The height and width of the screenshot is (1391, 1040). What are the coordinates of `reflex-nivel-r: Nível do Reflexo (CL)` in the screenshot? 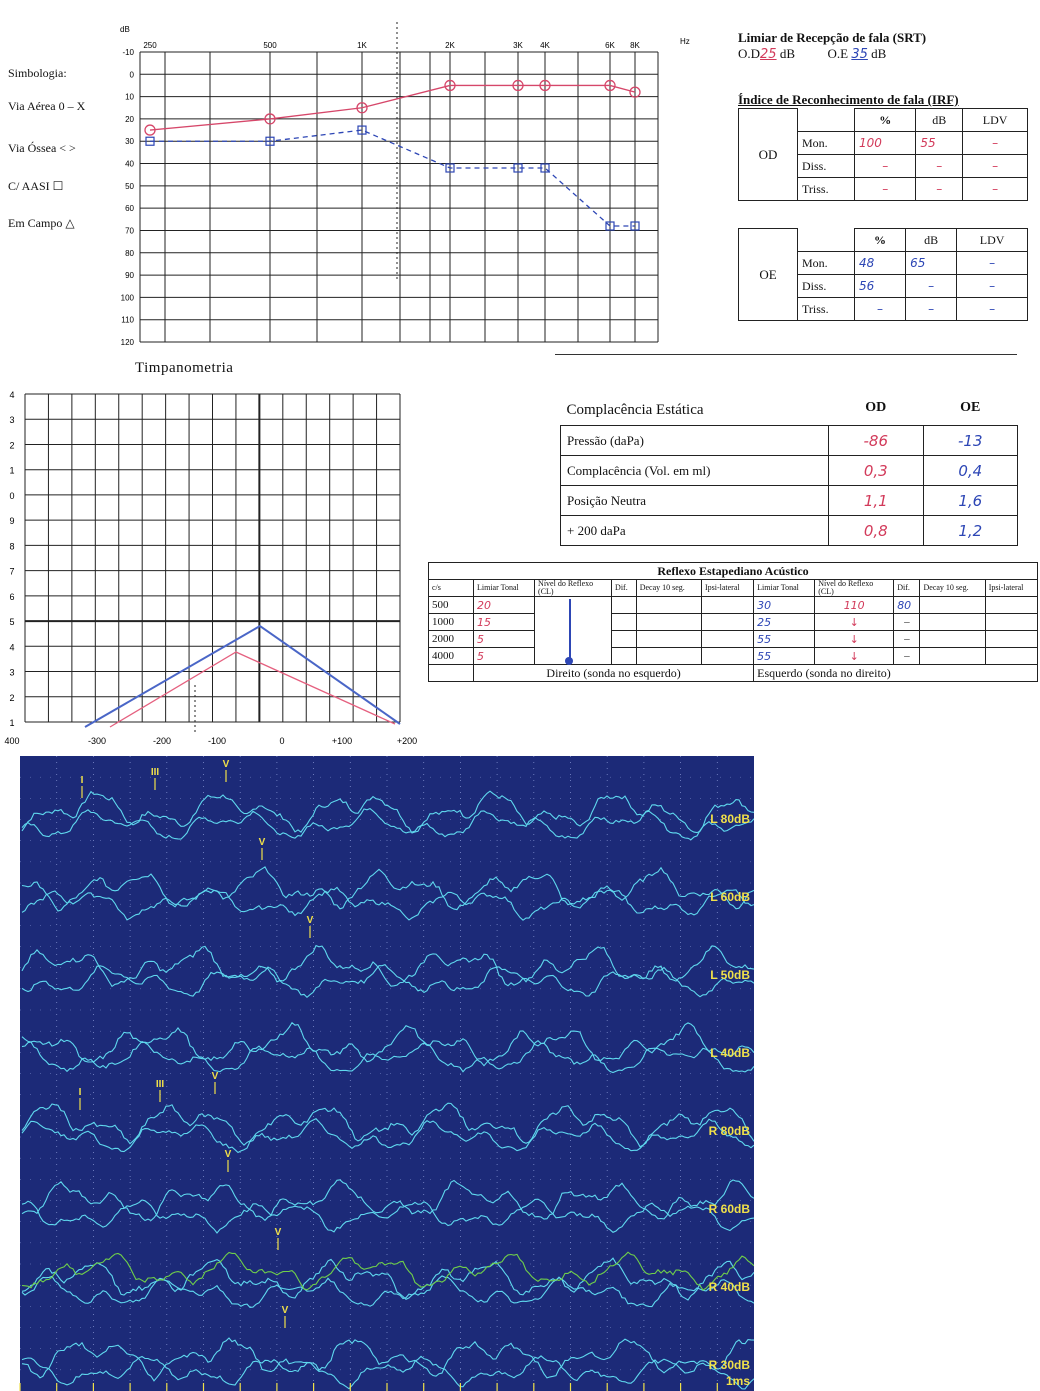 It's located at (573, 588).